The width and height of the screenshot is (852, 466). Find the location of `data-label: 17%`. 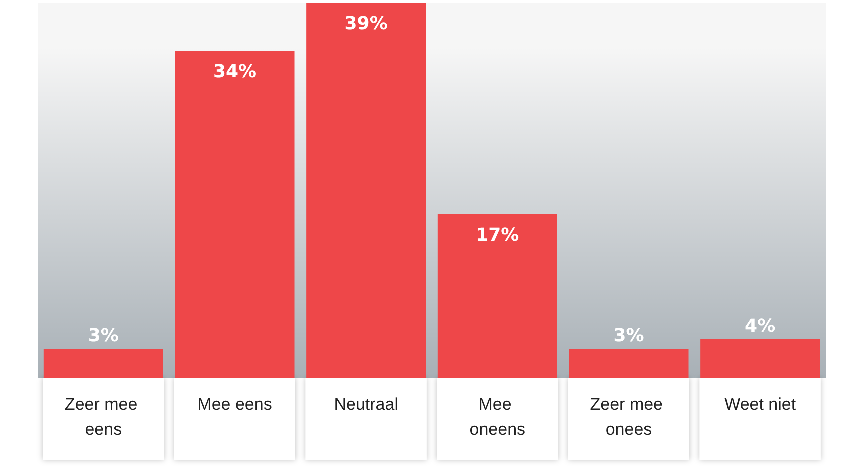

data-label: 17% is located at coordinates (498, 235).